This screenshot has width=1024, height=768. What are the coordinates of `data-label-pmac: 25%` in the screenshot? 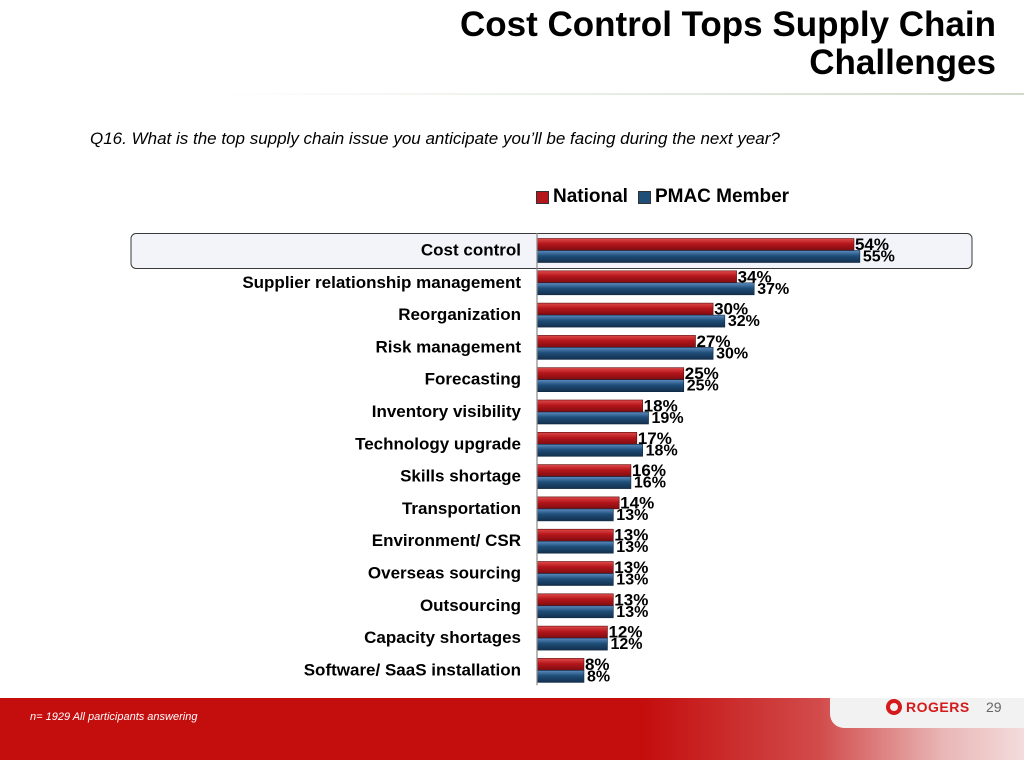 It's located at (703, 386).